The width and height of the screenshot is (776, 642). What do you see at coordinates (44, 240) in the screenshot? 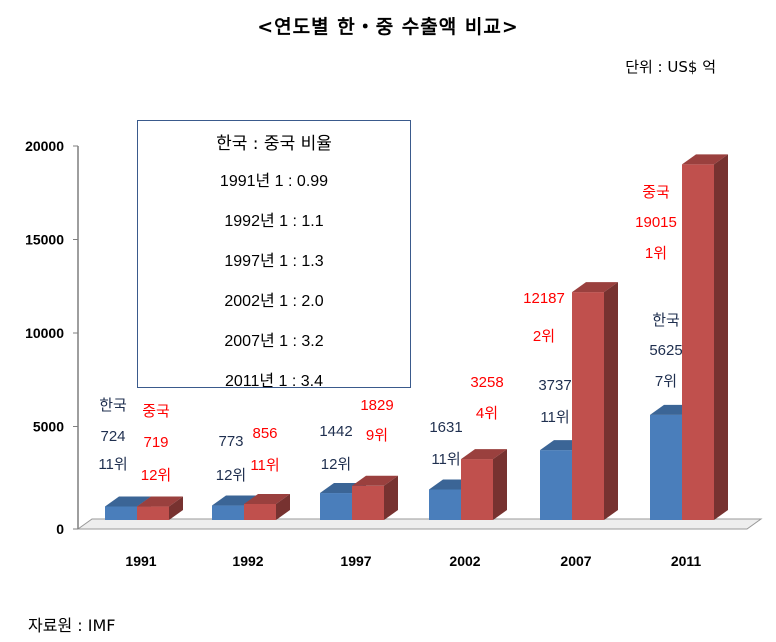
I see `y-tick-label: 15000` at bounding box center [44, 240].